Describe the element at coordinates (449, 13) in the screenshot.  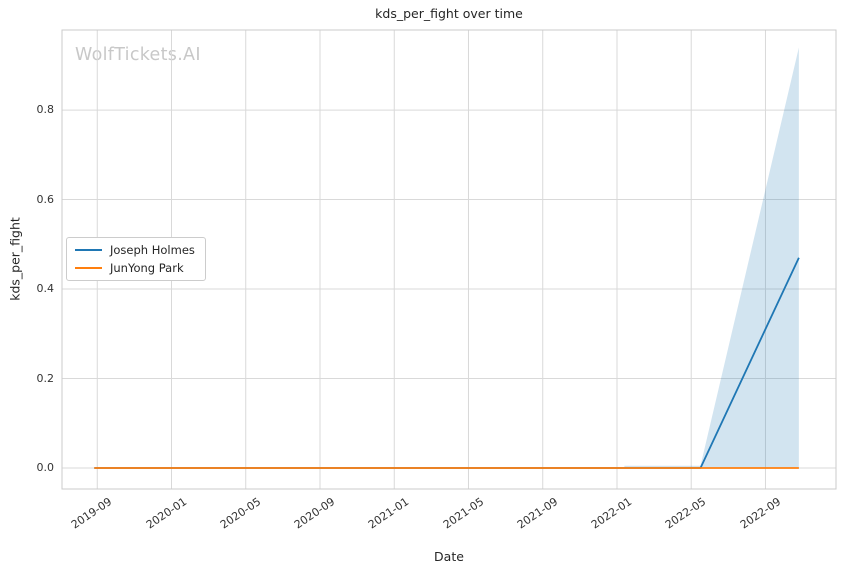
I see `chart-title: kds_per_fight over time` at that location.